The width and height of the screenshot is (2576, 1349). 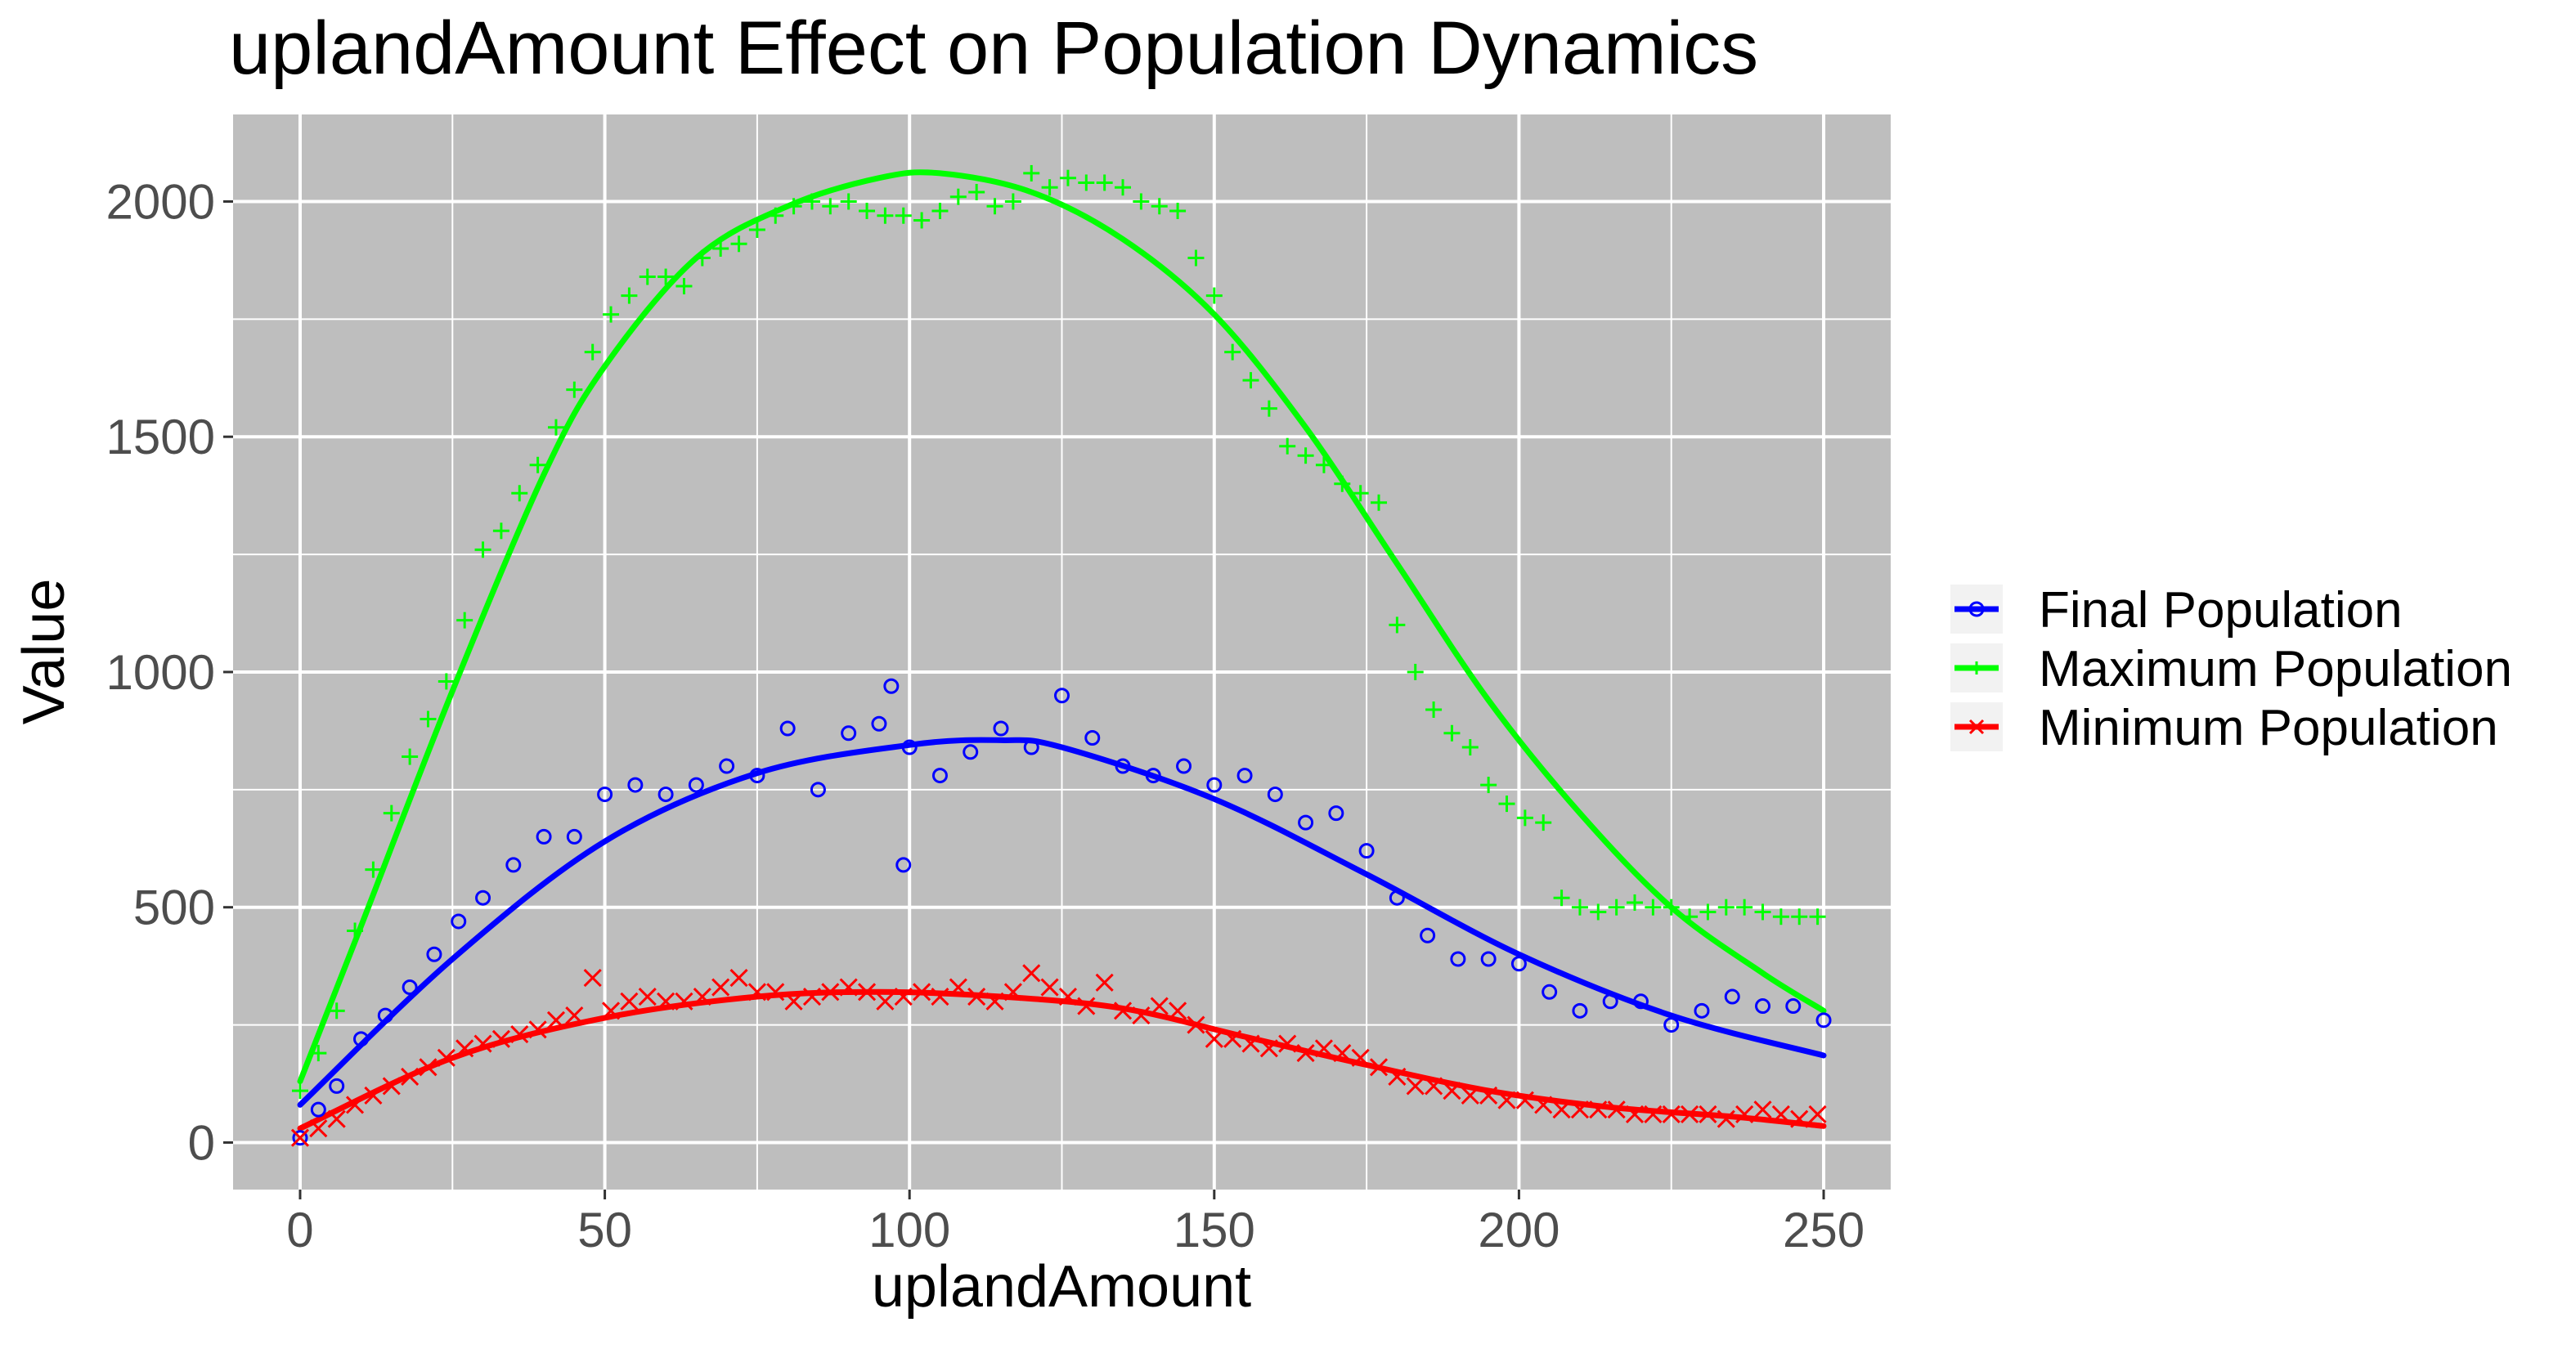 What do you see at coordinates (1824, 1230) in the screenshot?
I see `x-tick-label: 250` at bounding box center [1824, 1230].